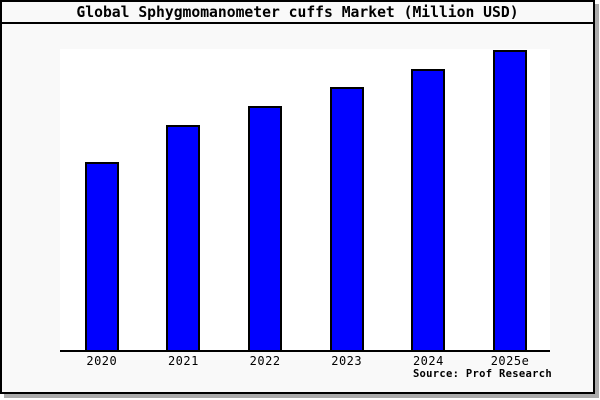 The height and width of the screenshot is (400, 600). Describe the element at coordinates (101, 256) in the screenshot. I see `bar-2020` at that location.